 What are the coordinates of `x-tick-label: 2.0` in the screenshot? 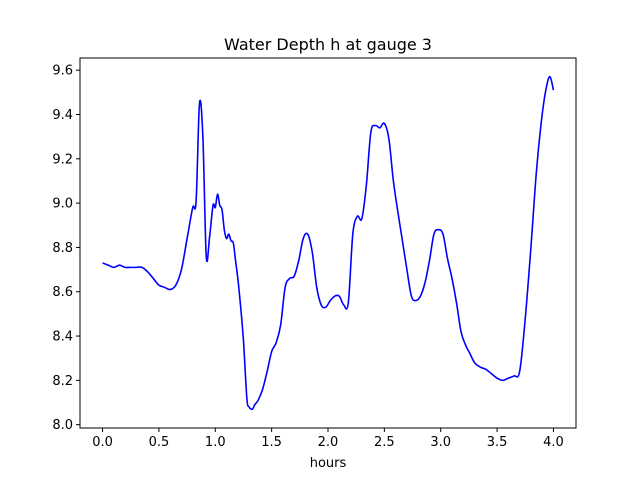 It's located at (328, 442).